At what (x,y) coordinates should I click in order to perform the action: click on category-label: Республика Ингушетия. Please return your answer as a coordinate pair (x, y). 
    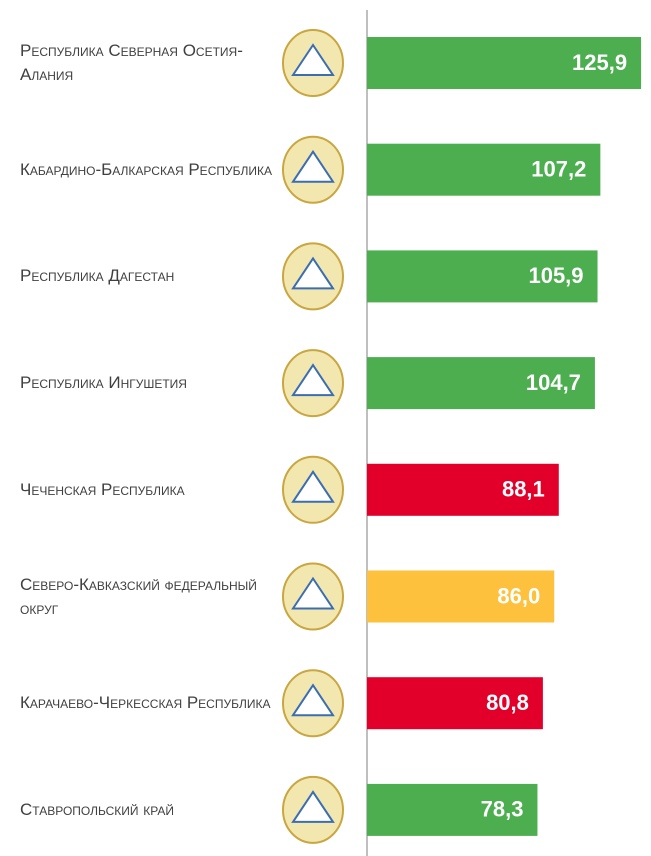
    Looking at the image, I should click on (103, 383).